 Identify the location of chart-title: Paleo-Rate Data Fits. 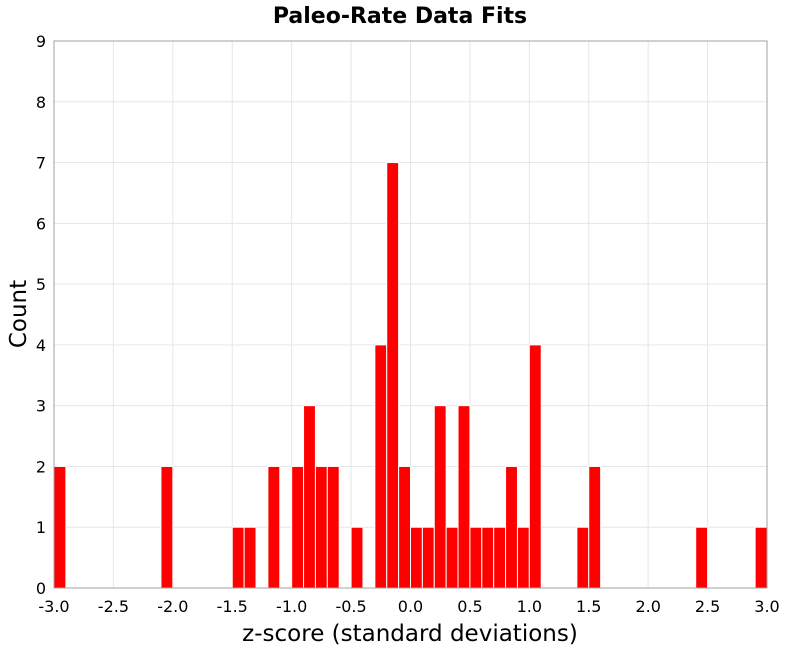
(400, 16).